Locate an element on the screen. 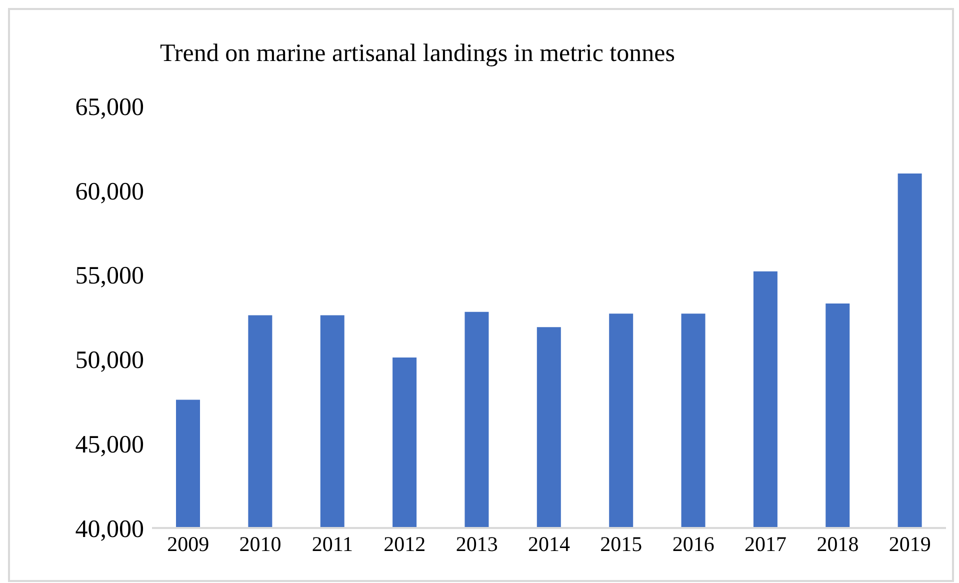  chart-title: Trend on marine artisanal landings in metric tonnes is located at coordinates (417, 54).